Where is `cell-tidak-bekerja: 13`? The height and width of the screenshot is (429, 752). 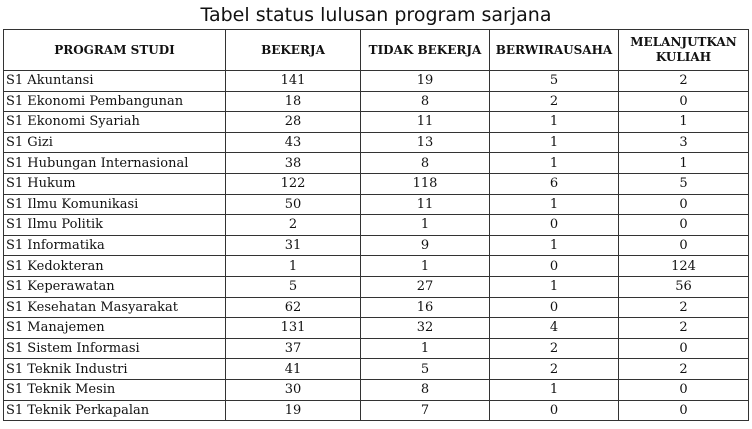
cell-tidak-bekerja: 13 is located at coordinates (425, 142).